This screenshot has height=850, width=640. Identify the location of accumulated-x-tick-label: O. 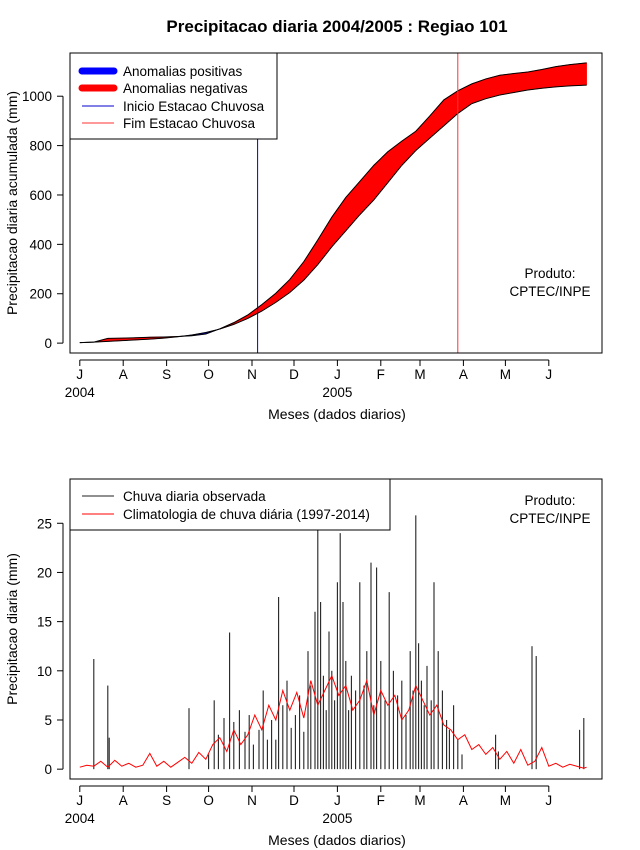
(208, 374).